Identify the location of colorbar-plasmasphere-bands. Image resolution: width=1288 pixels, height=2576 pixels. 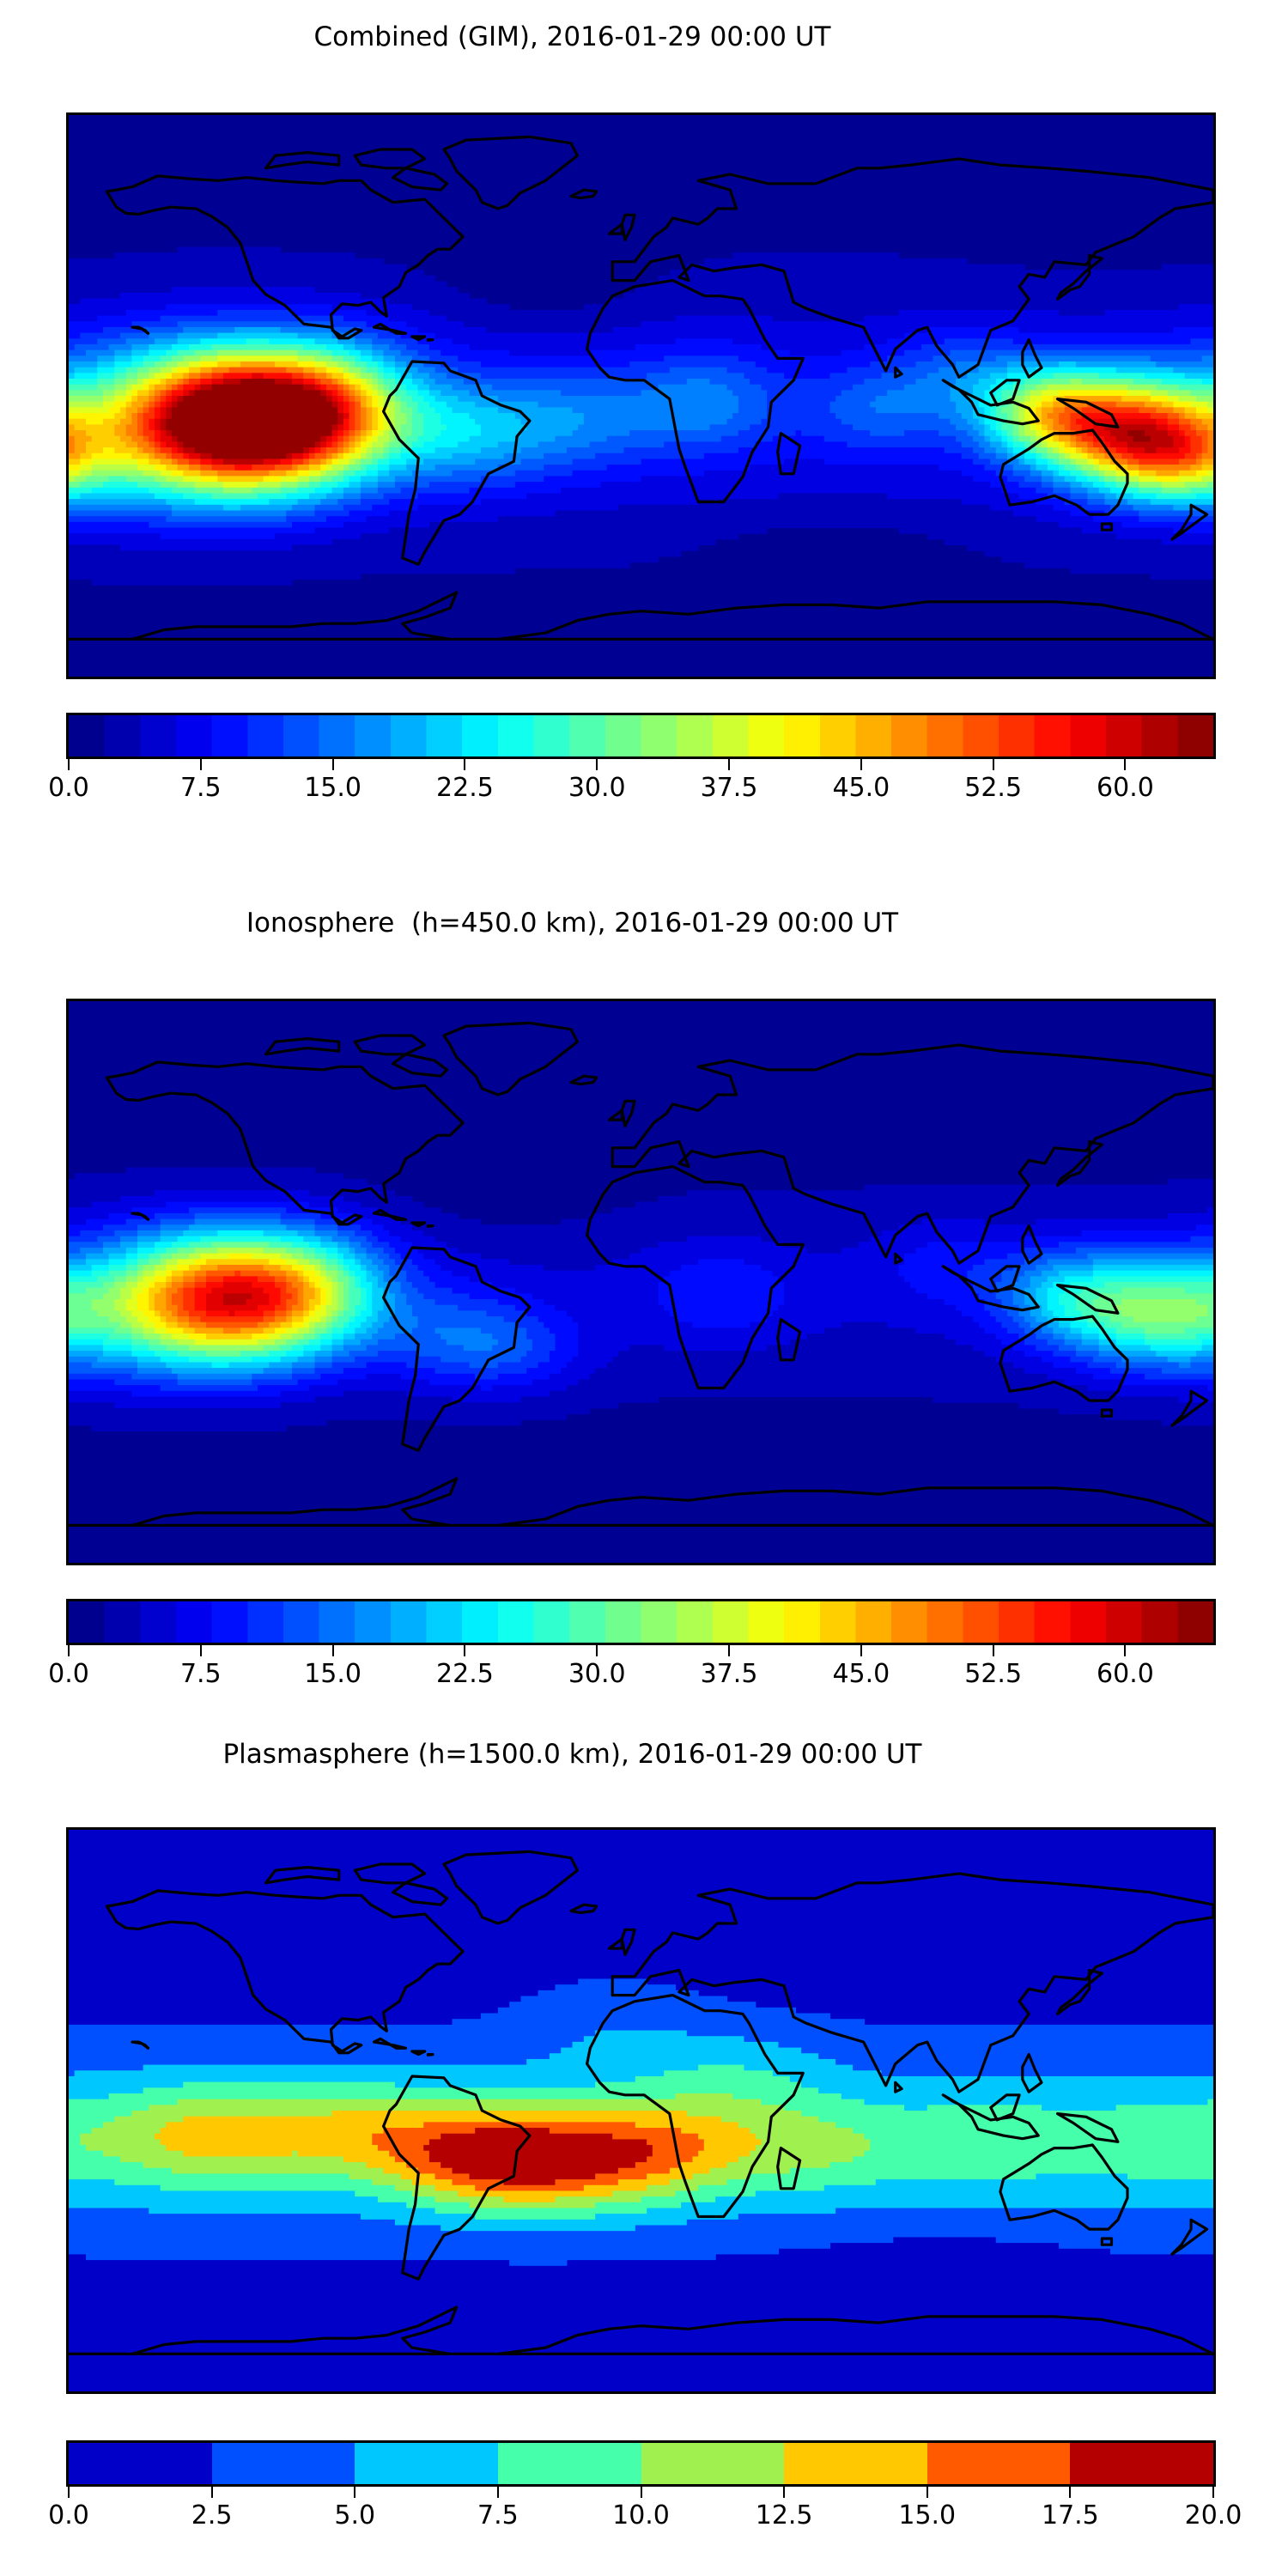
(641, 2463).